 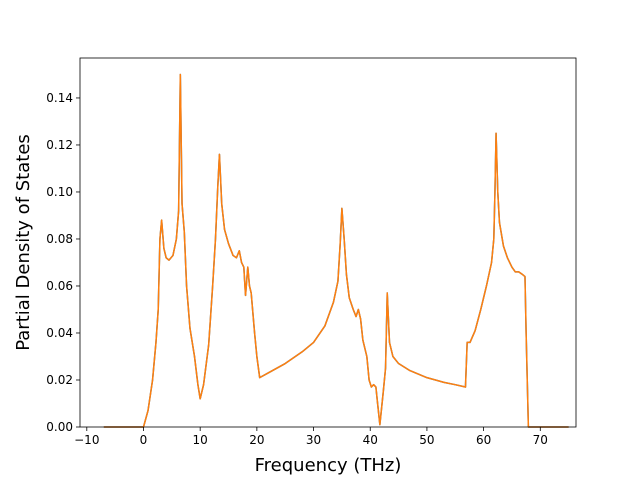 What do you see at coordinates (59, 98) in the screenshot?
I see `y-tick-label: 0.14` at bounding box center [59, 98].